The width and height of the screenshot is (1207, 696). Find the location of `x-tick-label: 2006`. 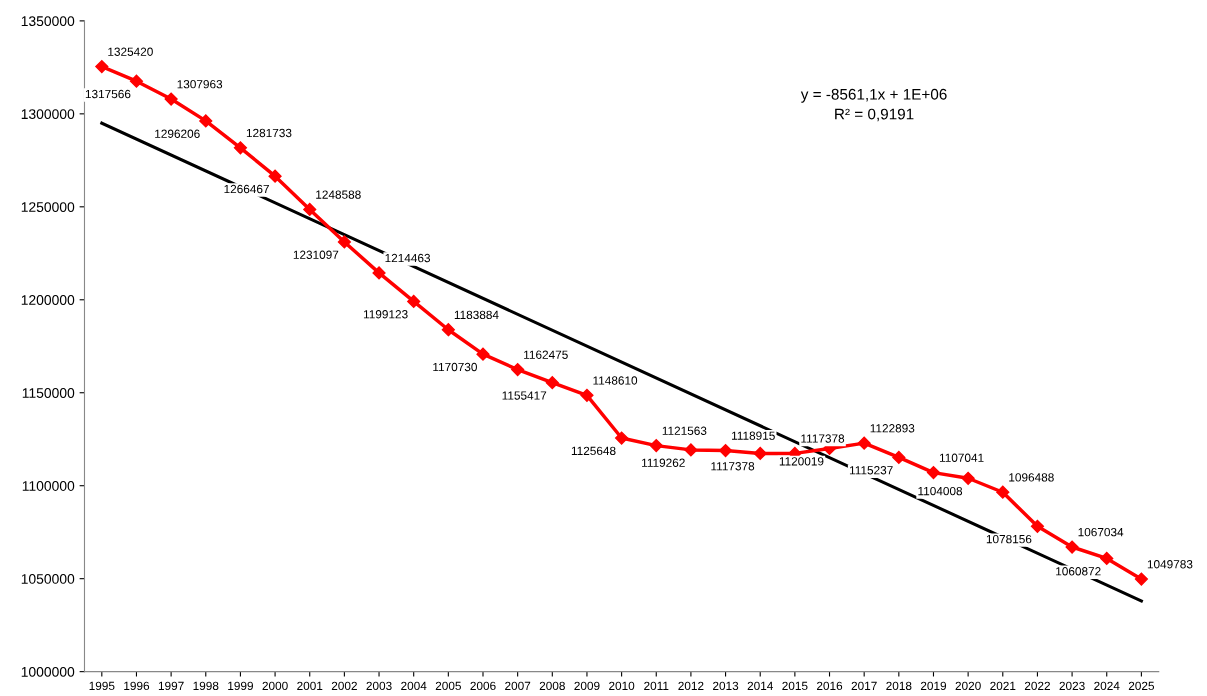

x-tick-label: 2006 is located at coordinates (483, 686).